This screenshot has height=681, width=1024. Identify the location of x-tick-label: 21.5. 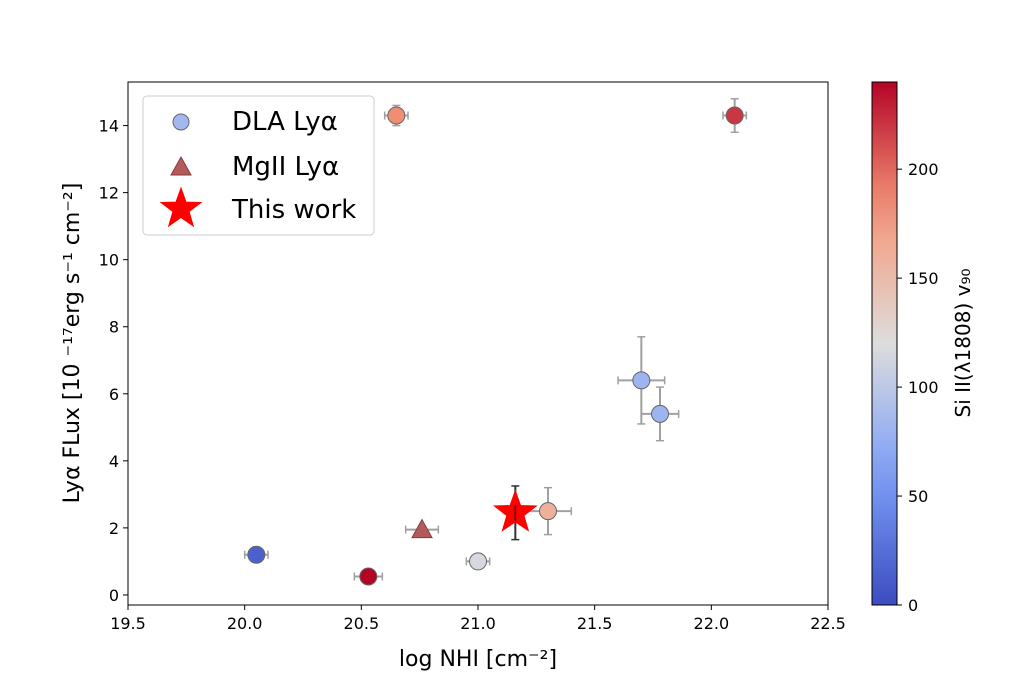
(595, 623).